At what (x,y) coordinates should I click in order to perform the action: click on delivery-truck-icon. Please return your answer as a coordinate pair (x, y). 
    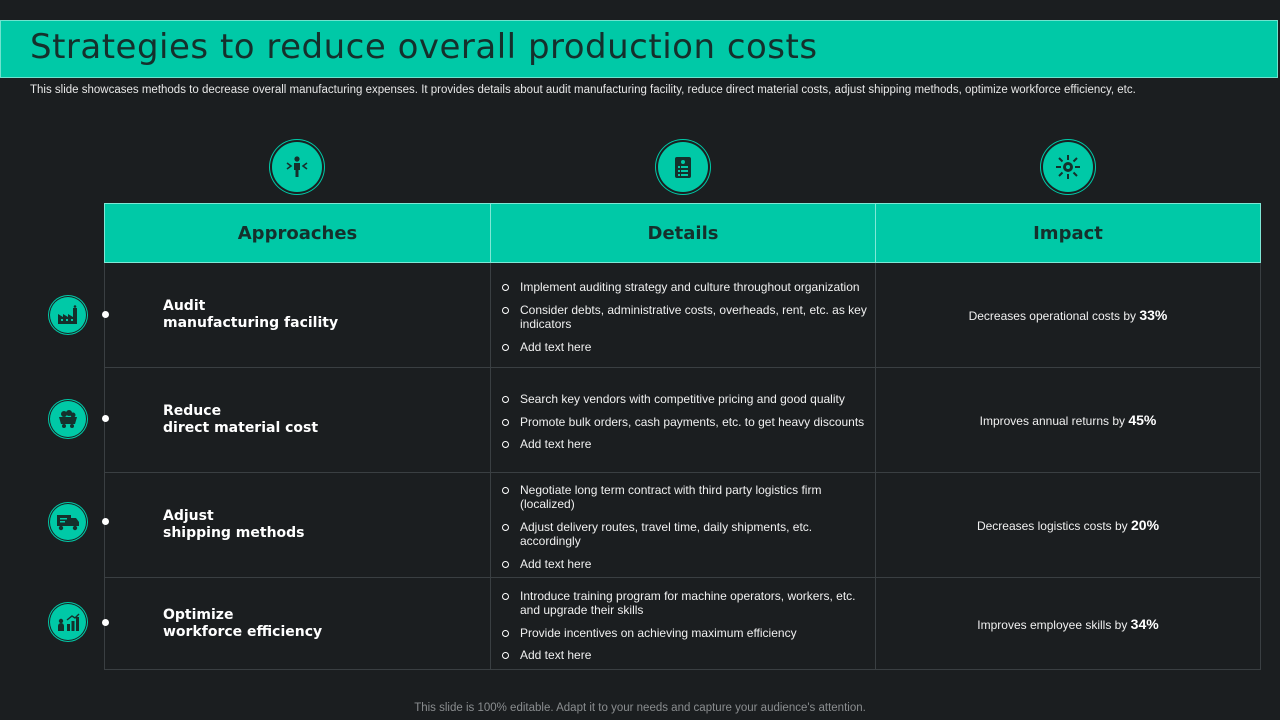
    Looking at the image, I should click on (68, 522).